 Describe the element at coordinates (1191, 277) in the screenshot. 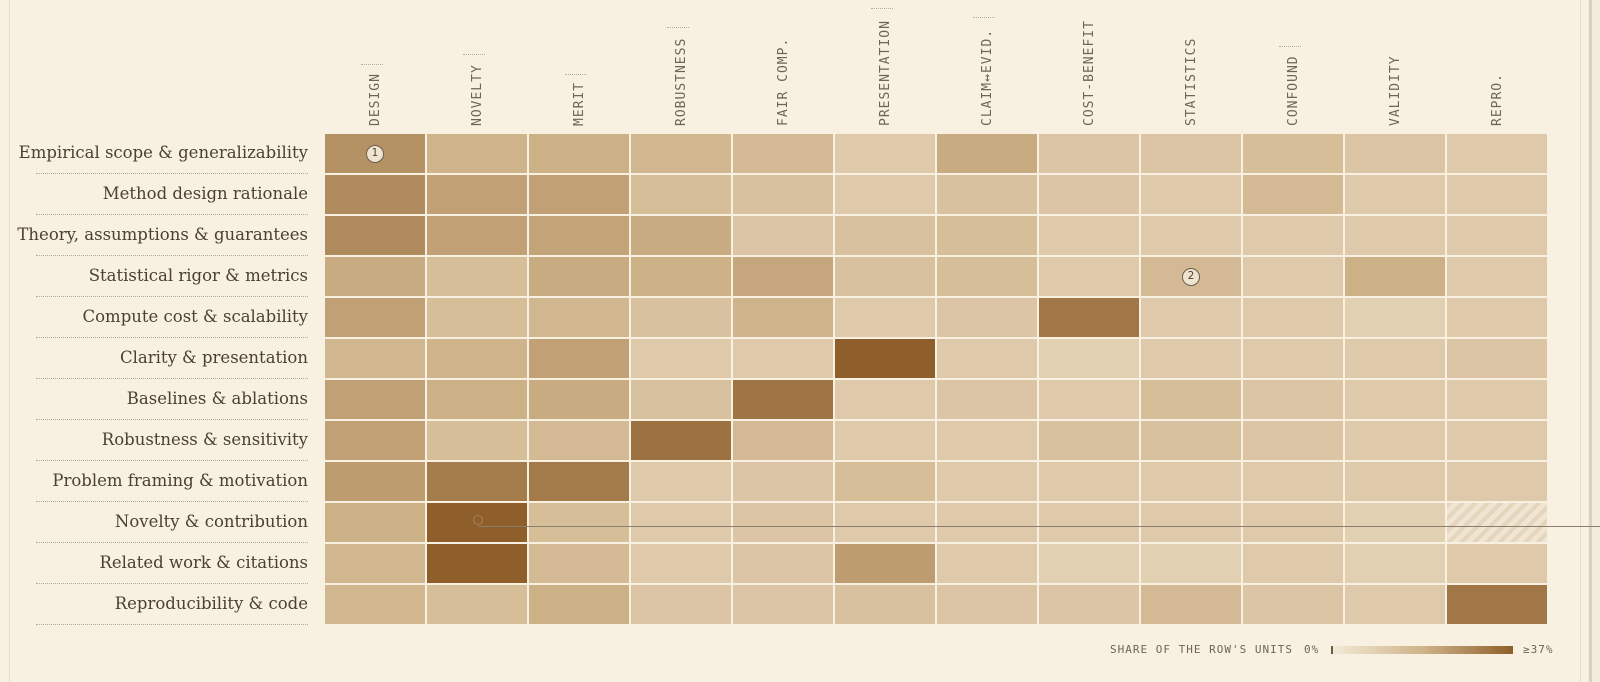

I see `annotation-marker: 2` at that location.